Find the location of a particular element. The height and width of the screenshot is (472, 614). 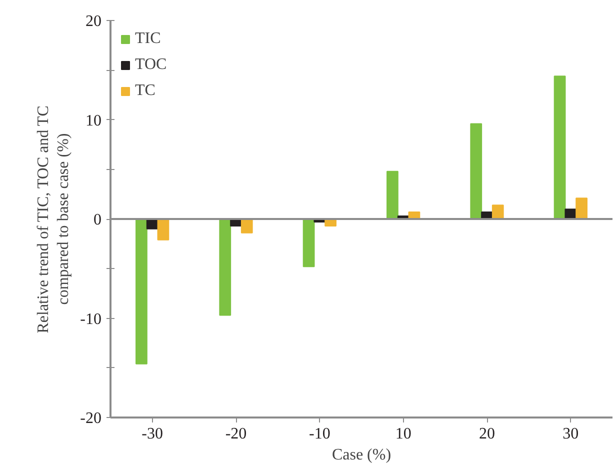

x-tick-label: -10 is located at coordinates (319, 434).